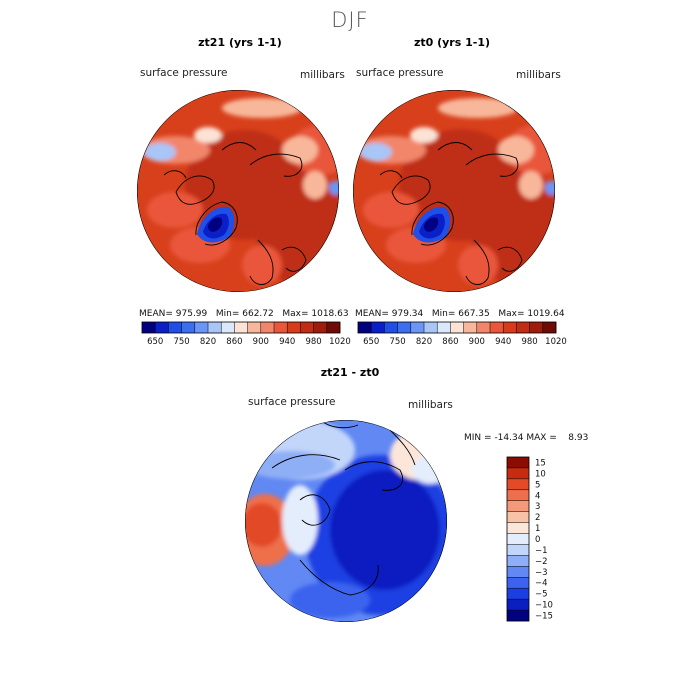 This screenshot has width=700, height=700. What do you see at coordinates (541, 595) in the screenshot?
I see `panel3-colorbar-tick-label: −5` at bounding box center [541, 595].